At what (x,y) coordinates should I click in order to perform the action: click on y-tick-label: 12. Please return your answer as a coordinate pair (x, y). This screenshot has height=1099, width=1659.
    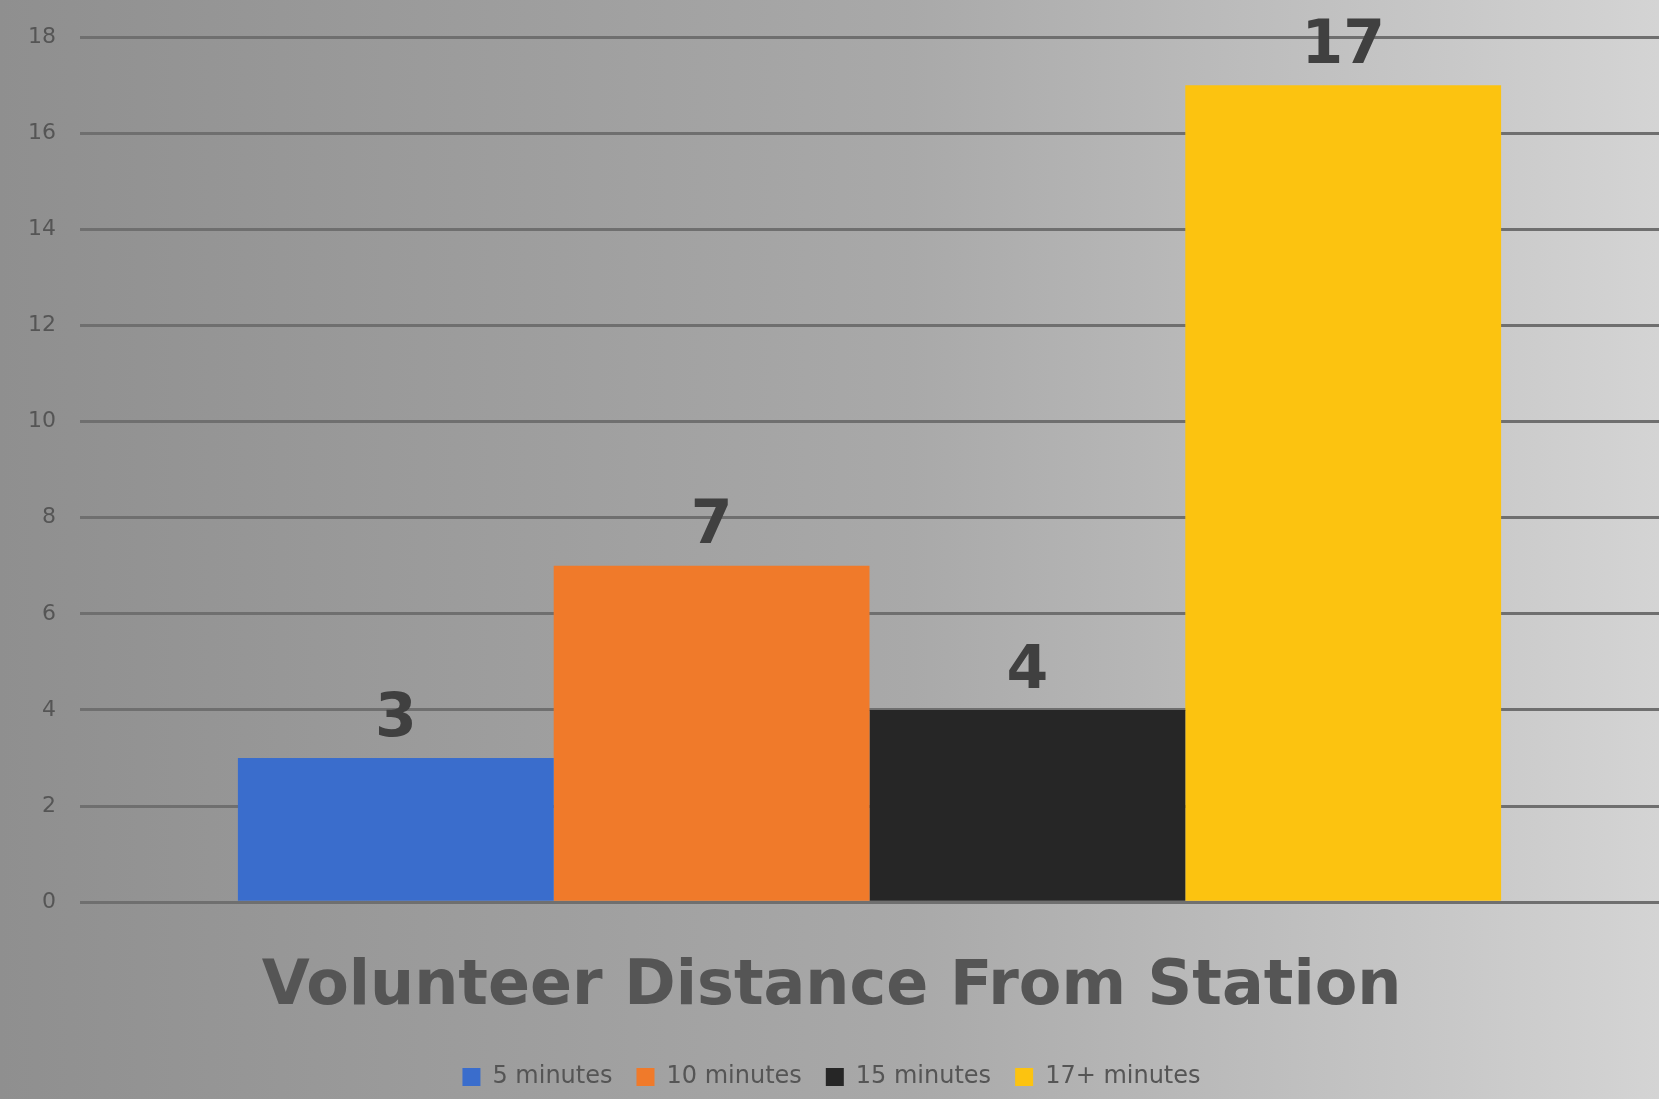
    Looking at the image, I should click on (41, 324).